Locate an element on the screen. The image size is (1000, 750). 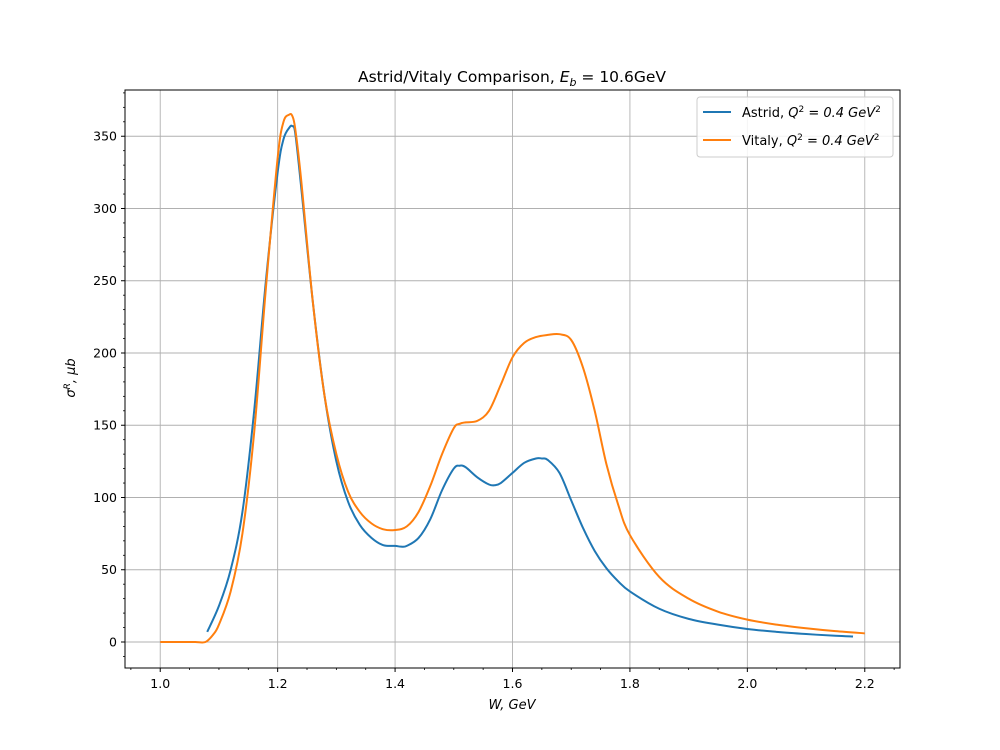
x-tick-label: 1.6 is located at coordinates (513, 683).